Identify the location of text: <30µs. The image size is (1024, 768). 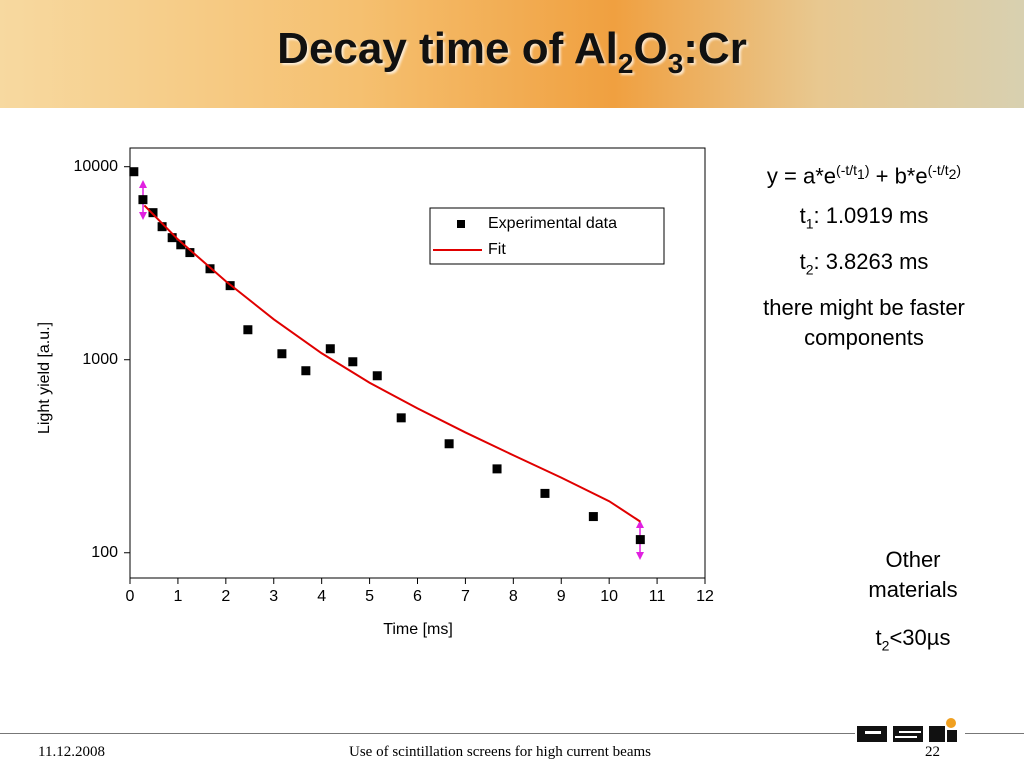
(920, 637).